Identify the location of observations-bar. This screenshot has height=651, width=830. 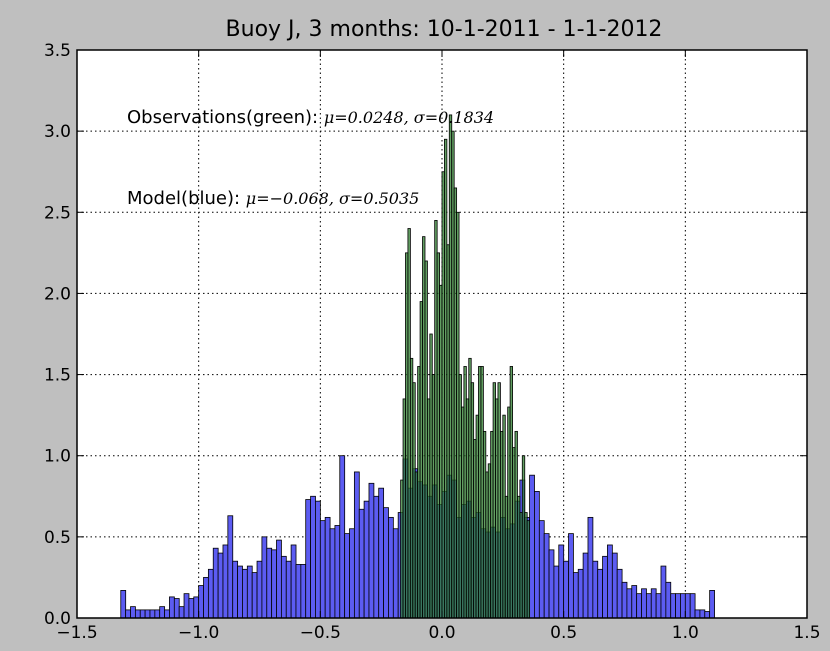
(528, 569).